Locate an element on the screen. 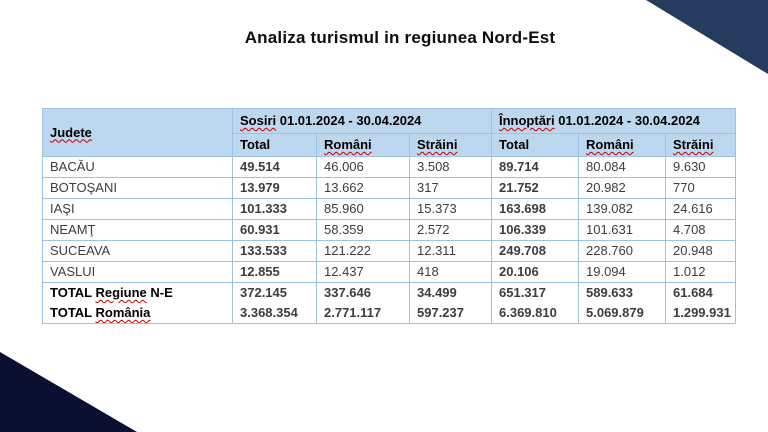  subheader-5: Străini is located at coordinates (700, 145).